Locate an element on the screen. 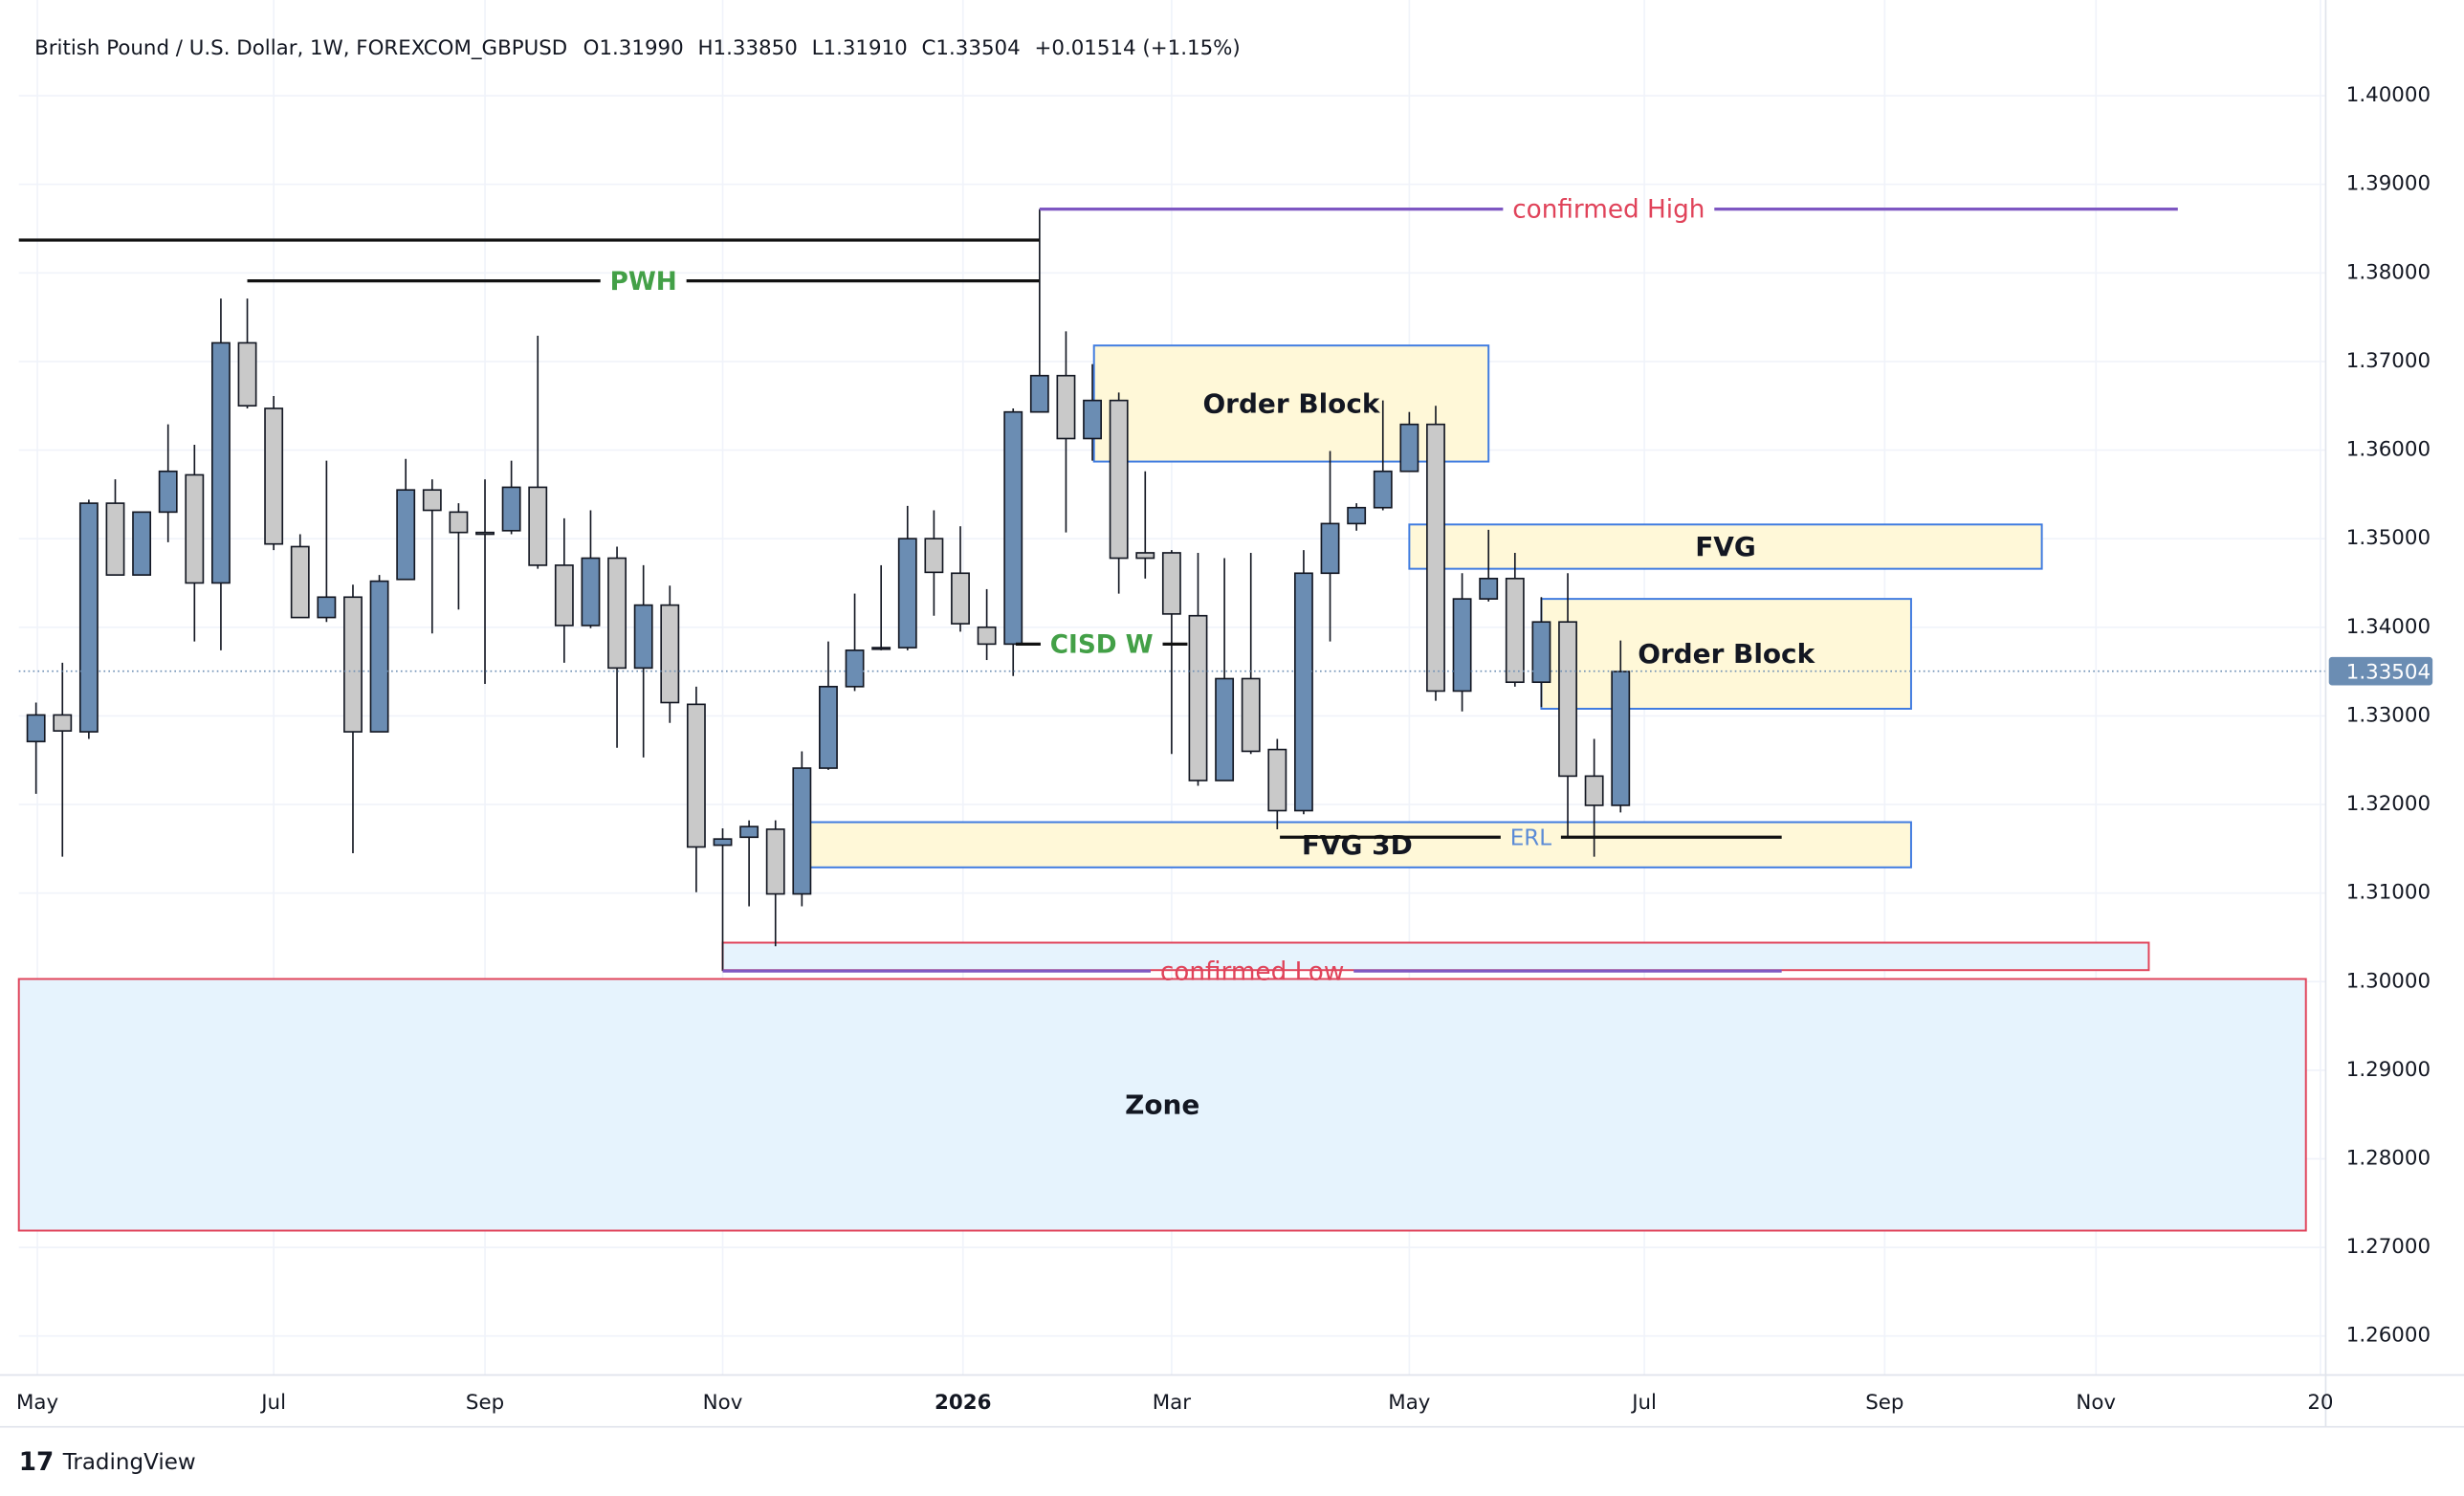 The height and width of the screenshot is (1496, 2464). zone-label: FVG is located at coordinates (1725, 546).